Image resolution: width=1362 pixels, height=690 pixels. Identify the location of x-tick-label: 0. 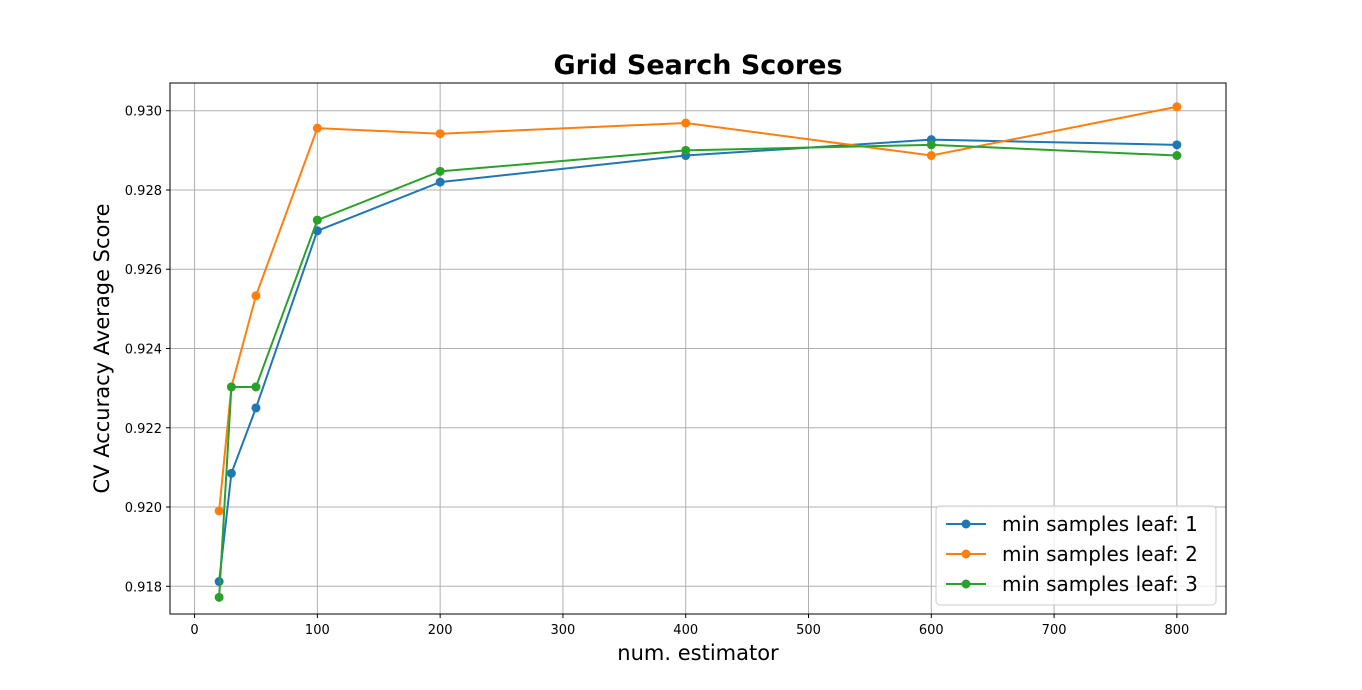
(194, 630).